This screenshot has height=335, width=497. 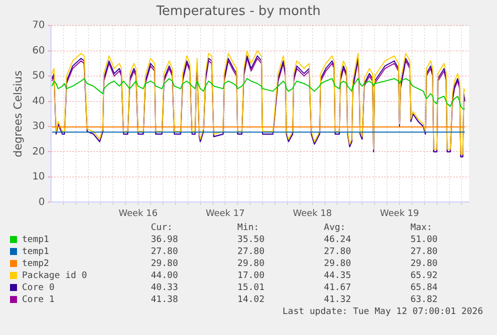 I want to click on y-axis-title: degrees Celsius, so click(x=17, y=114).